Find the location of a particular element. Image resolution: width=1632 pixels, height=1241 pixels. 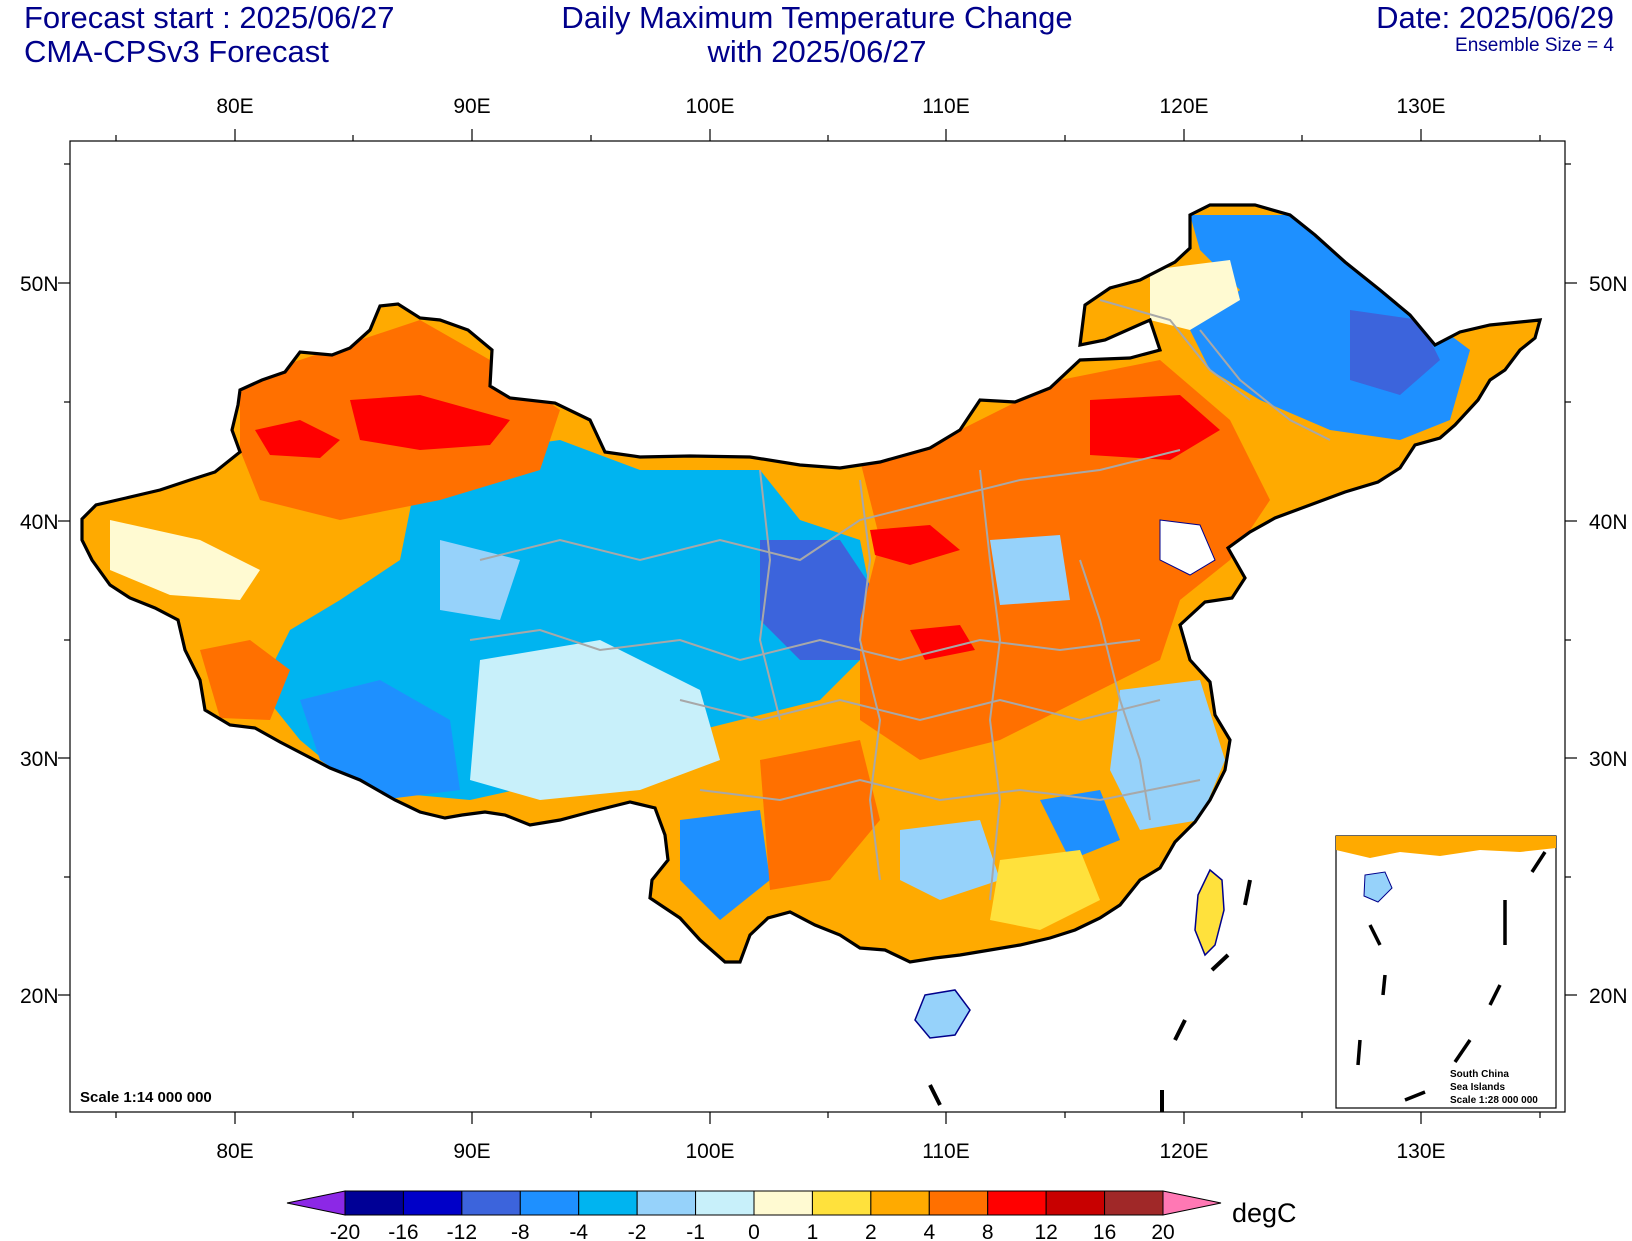

colorbar-label: -2 is located at coordinates (637, 1231).